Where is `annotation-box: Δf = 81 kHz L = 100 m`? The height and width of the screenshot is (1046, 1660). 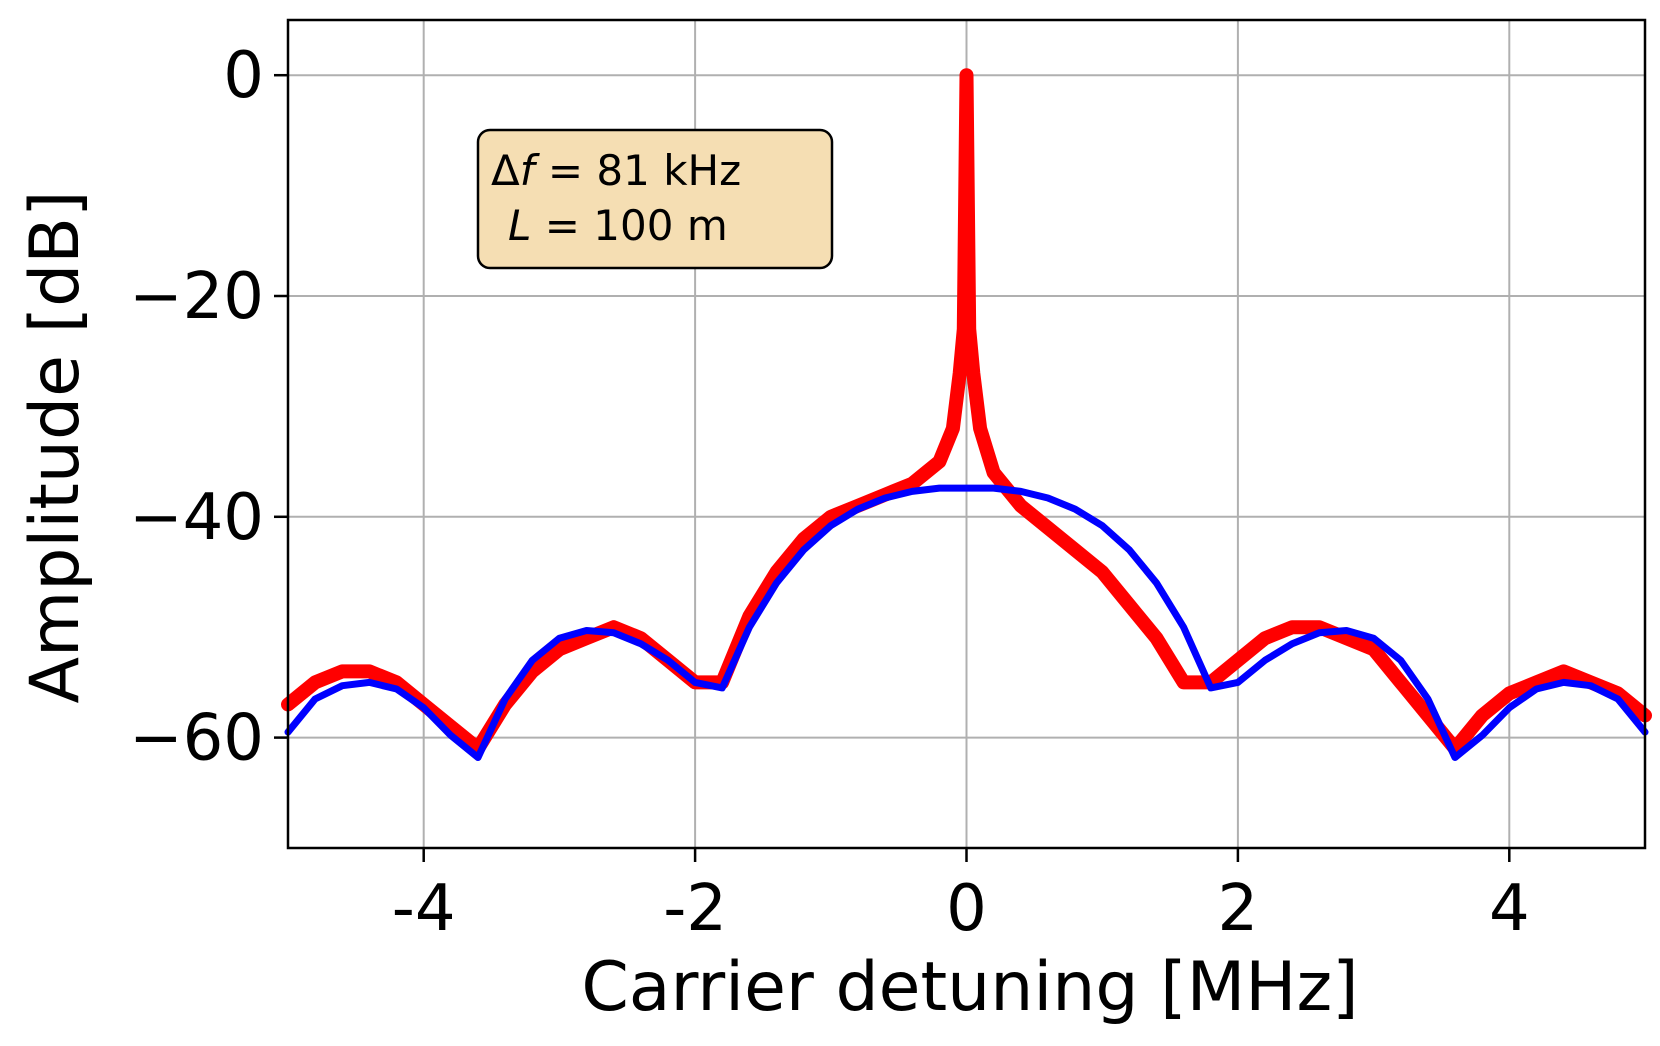
annotation-box: Δf = 81 kHz L = 100 m is located at coordinates (655, 199).